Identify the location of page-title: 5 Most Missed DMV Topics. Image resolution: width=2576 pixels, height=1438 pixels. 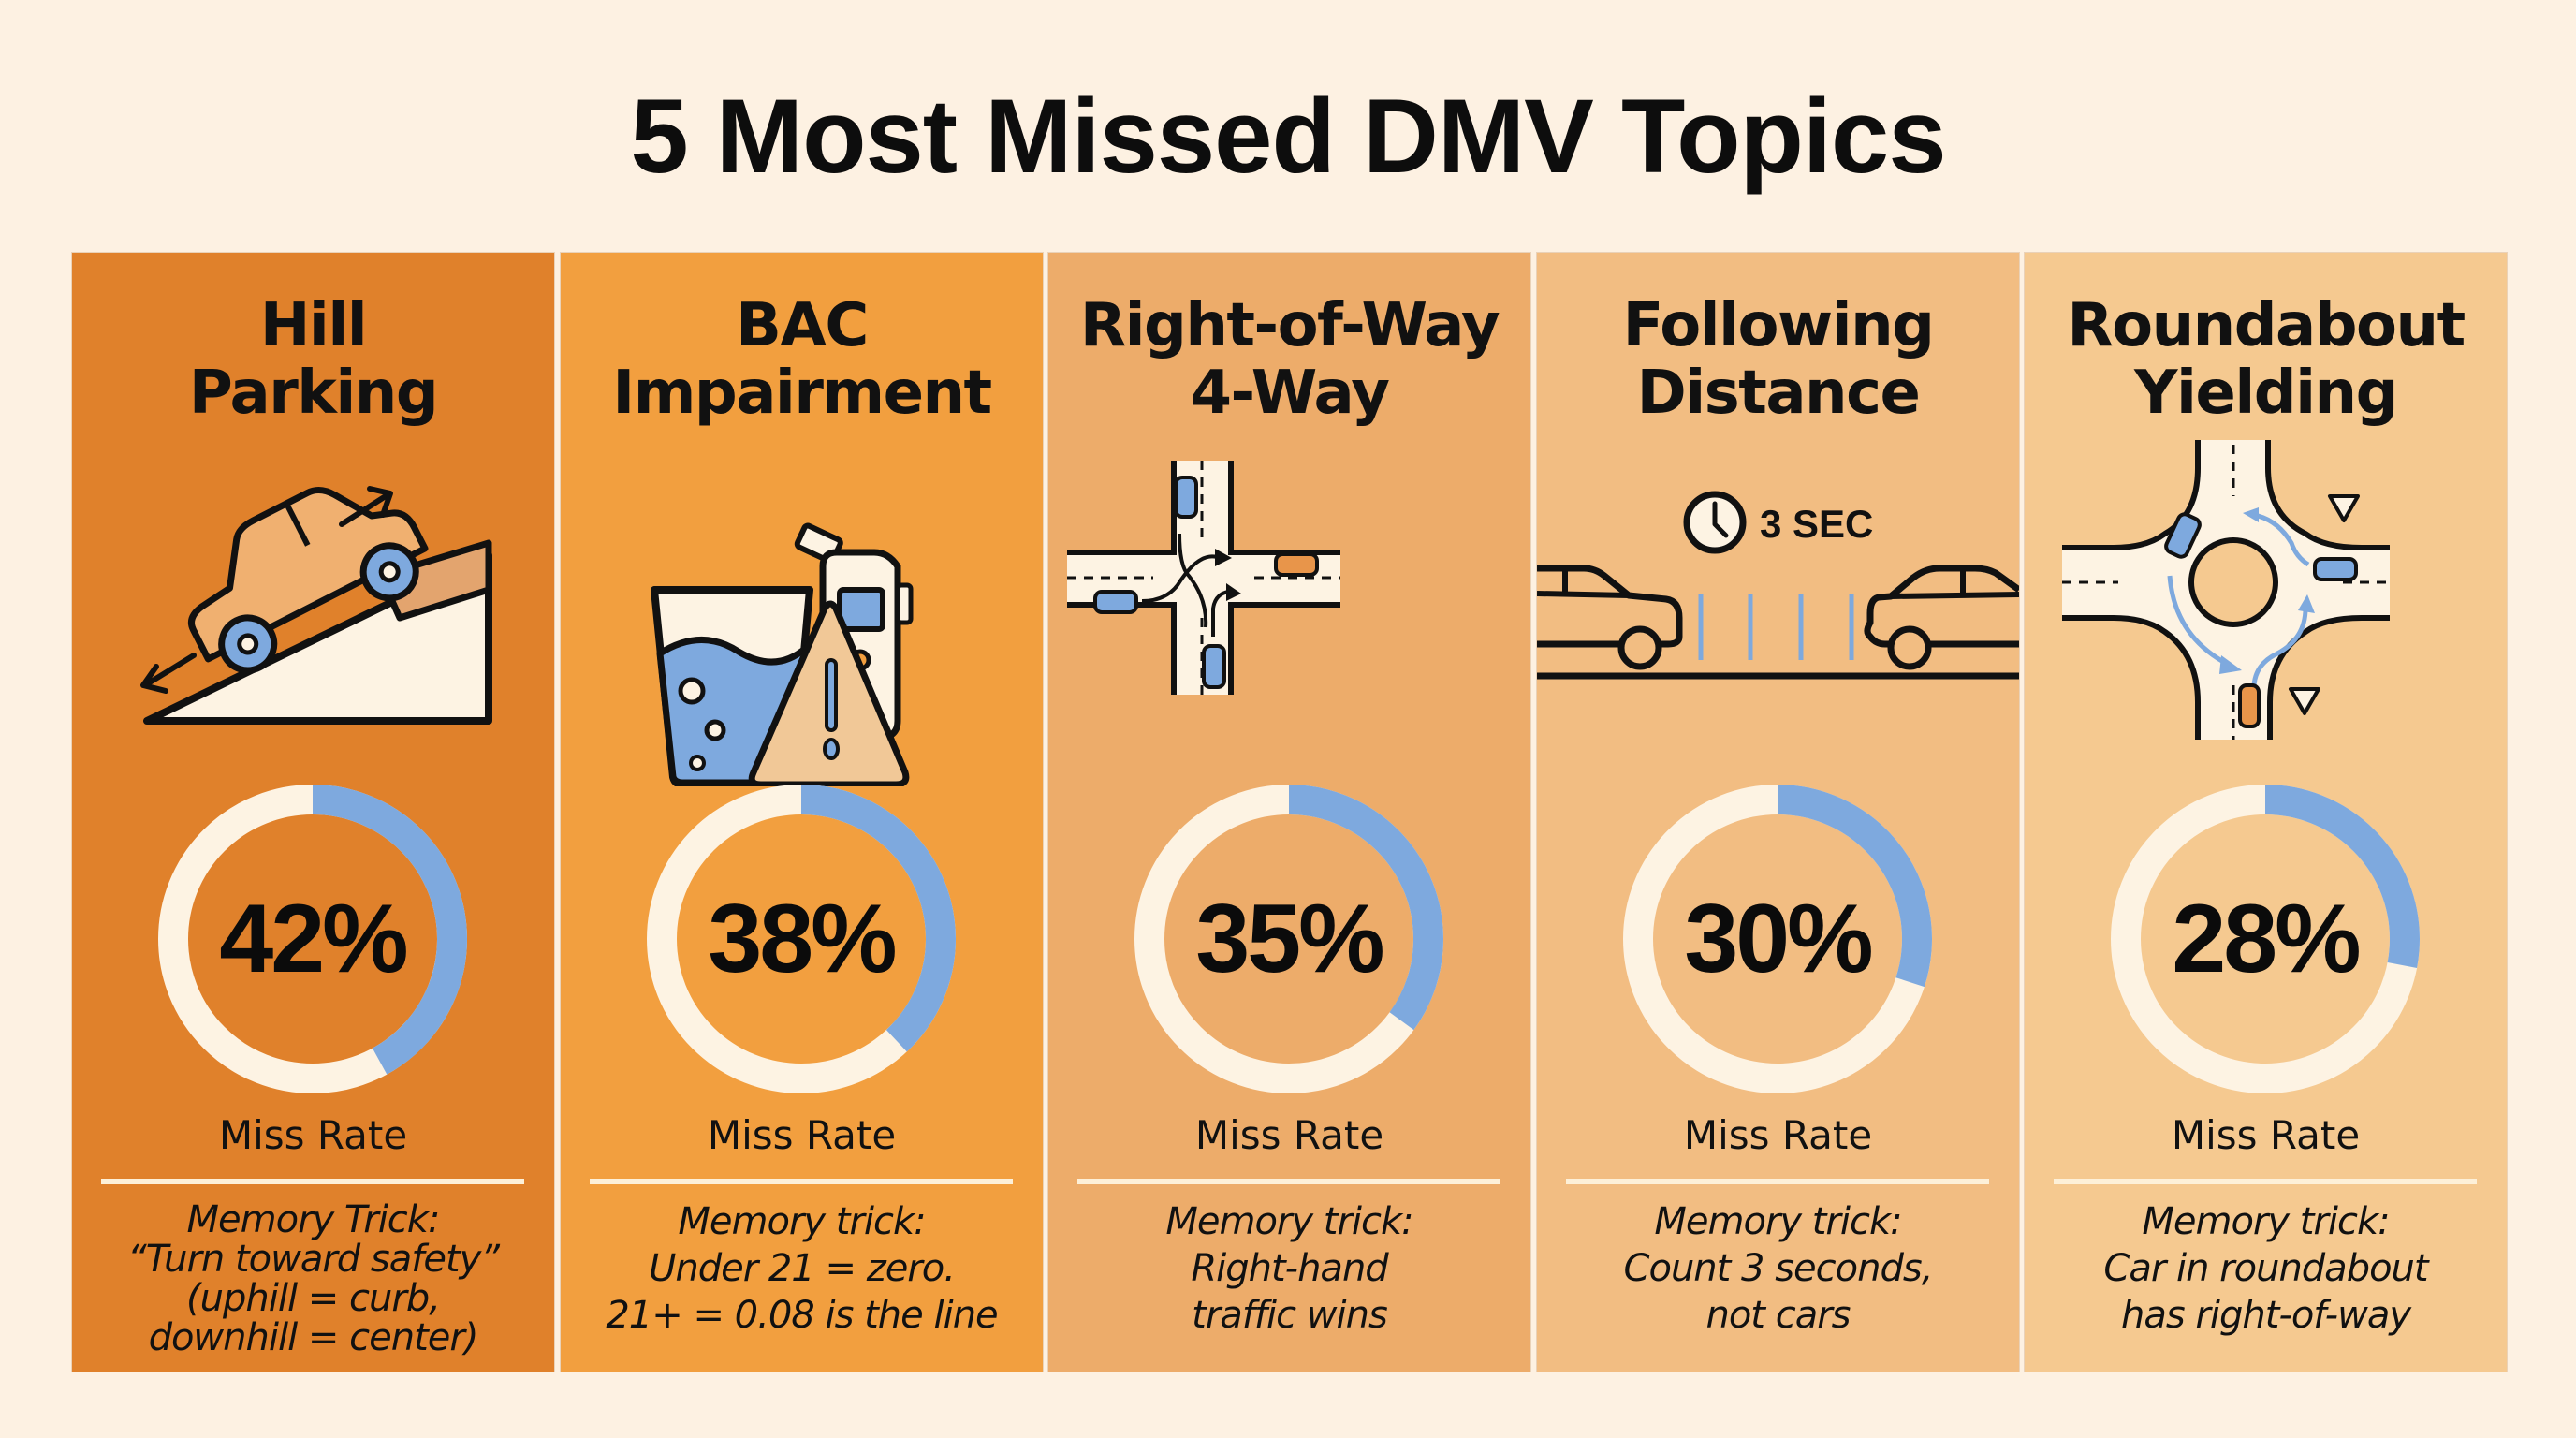
(1288, 136).